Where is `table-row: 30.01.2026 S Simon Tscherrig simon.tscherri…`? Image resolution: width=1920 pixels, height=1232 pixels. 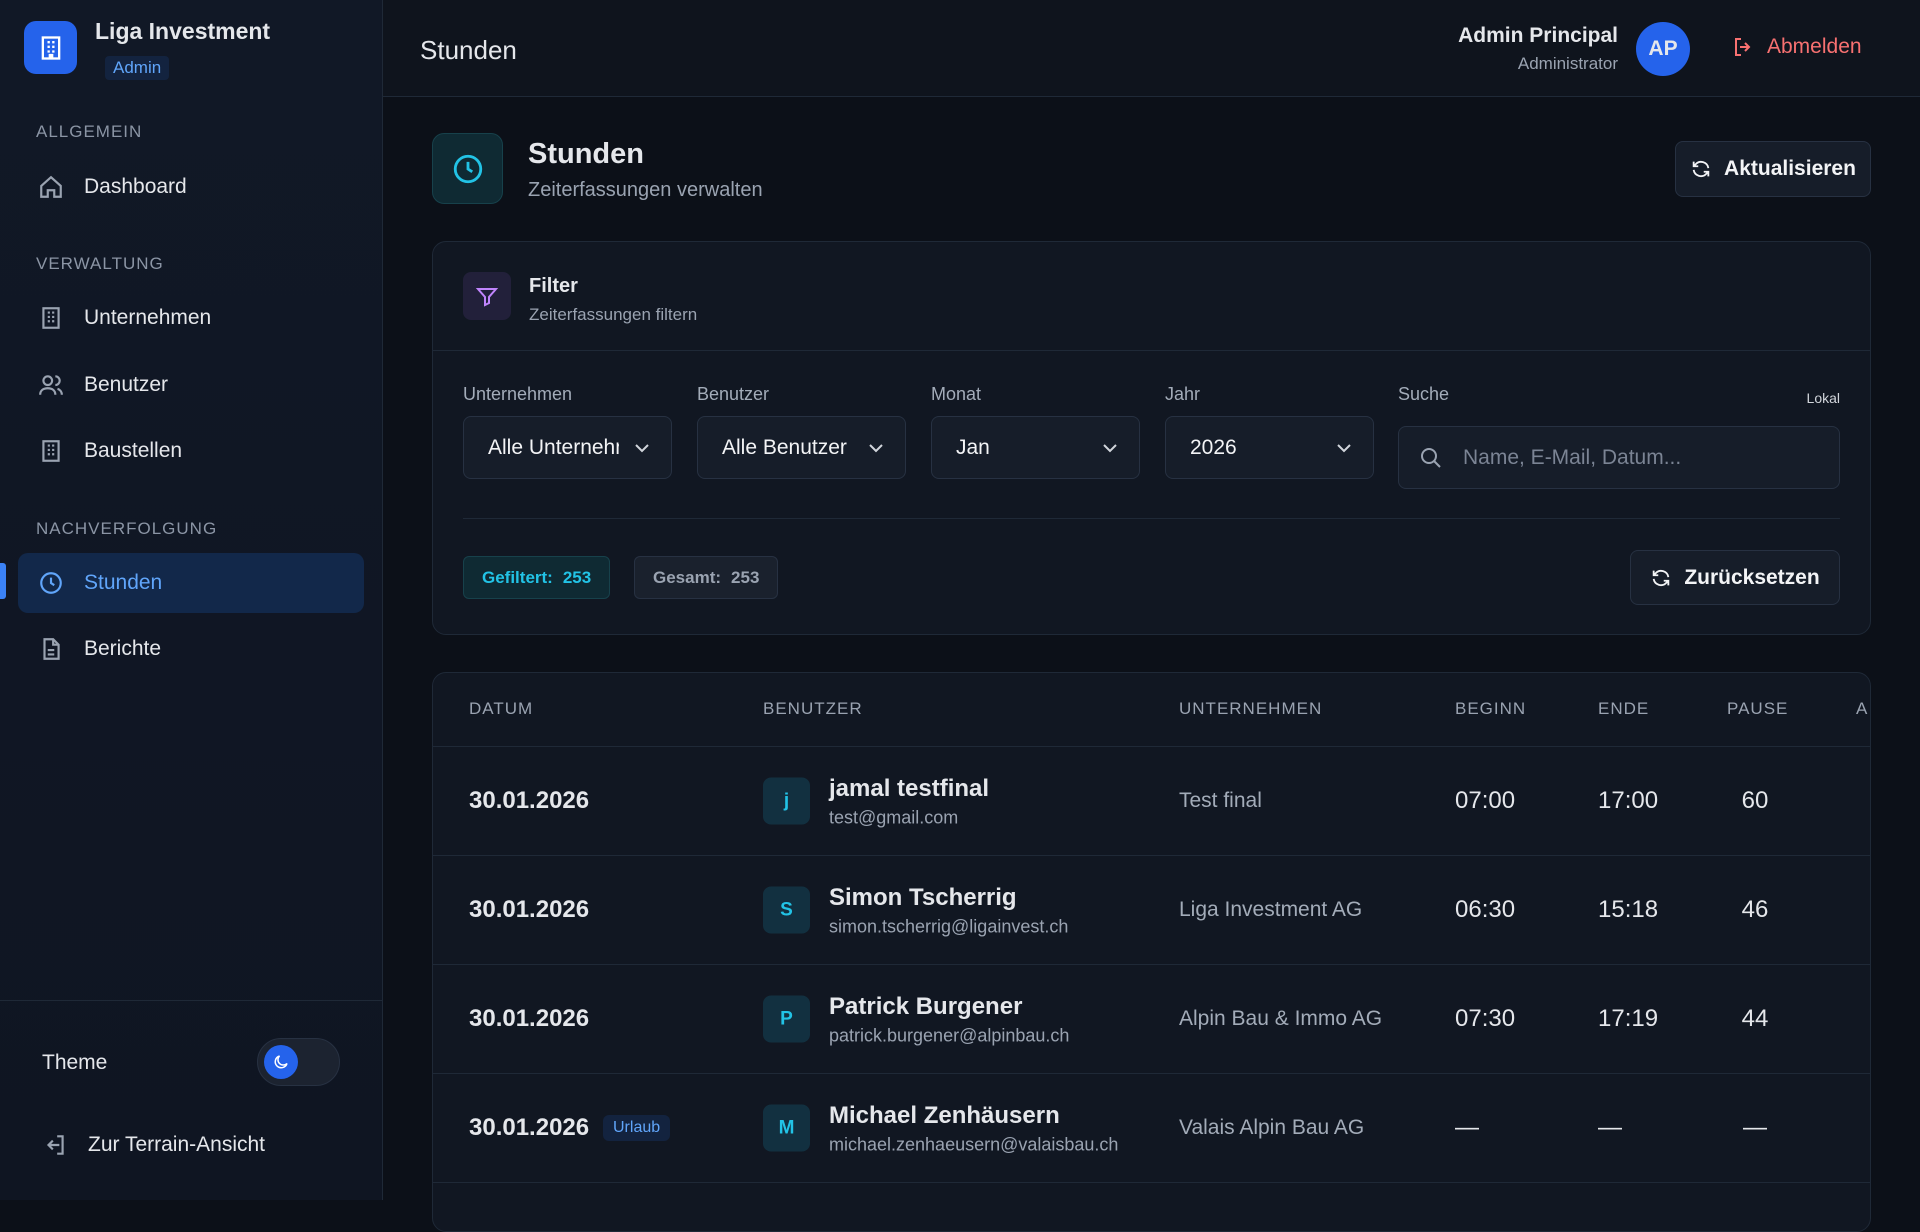 table-row: 30.01.2026 S Simon Tscherrig simon.tscherri… is located at coordinates (1152, 910).